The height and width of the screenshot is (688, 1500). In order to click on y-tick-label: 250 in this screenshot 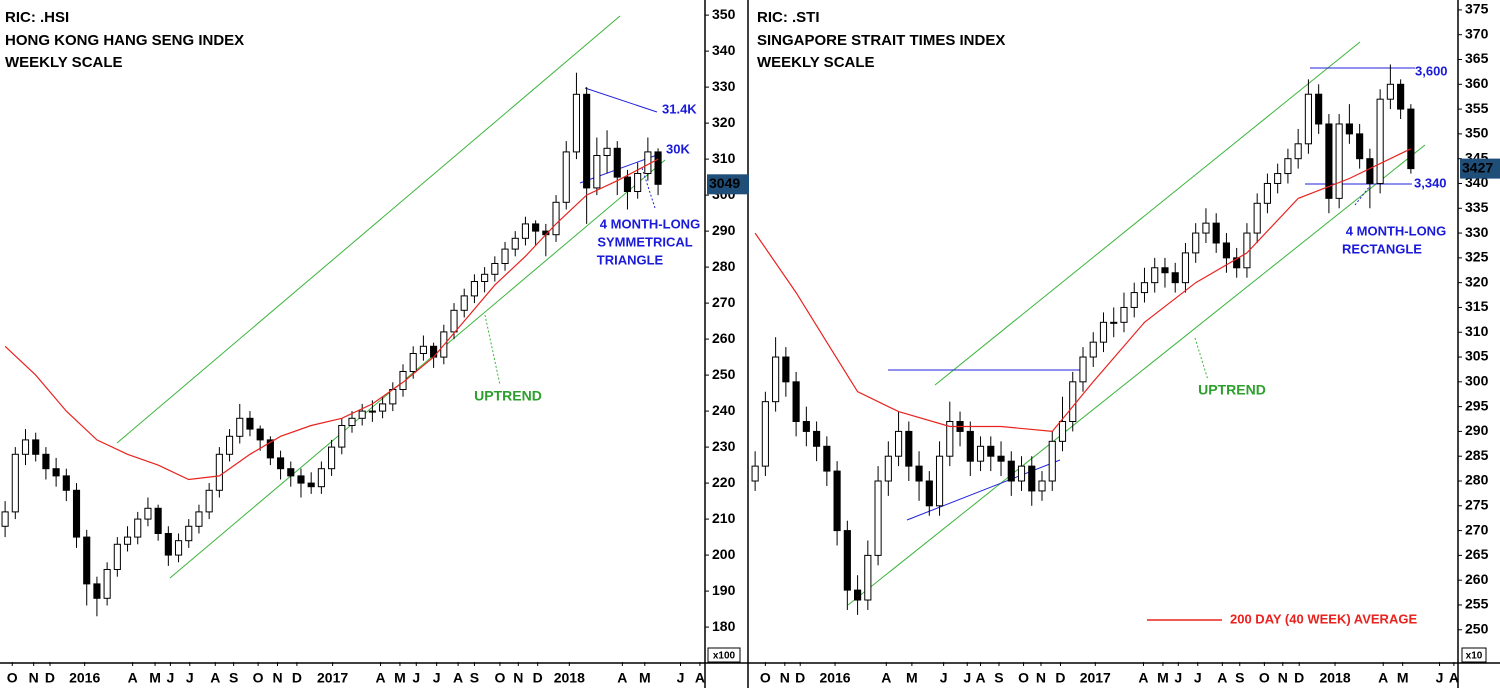, I will do `click(1477, 628)`.